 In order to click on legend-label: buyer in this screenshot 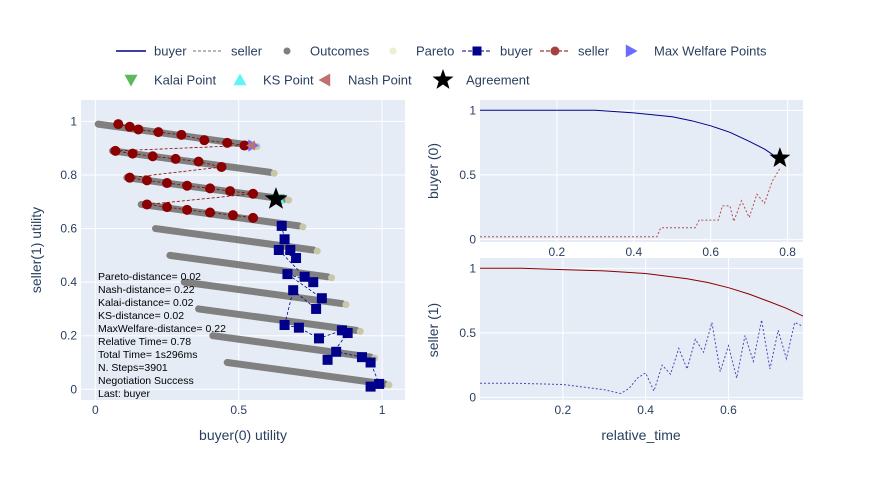, I will do `click(516, 51)`.